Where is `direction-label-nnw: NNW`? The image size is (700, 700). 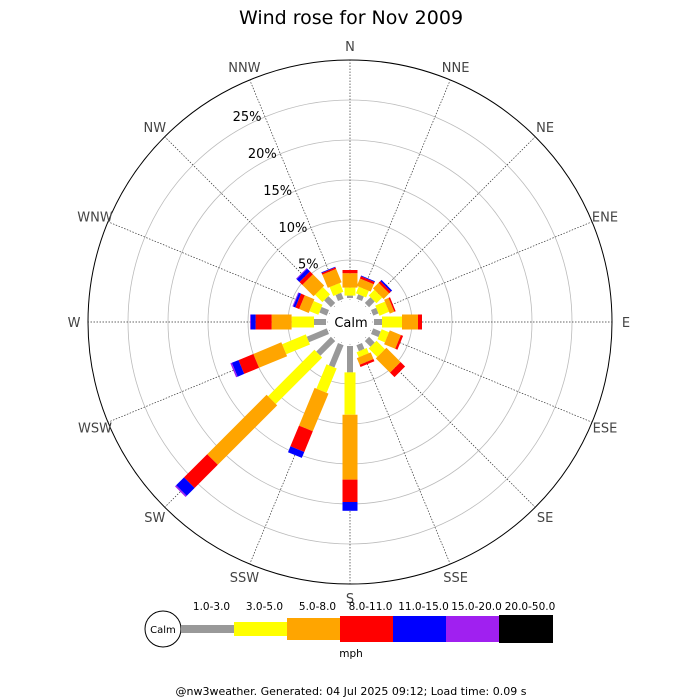 direction-label-nnw: NNW is located at coordinates (244, 68).